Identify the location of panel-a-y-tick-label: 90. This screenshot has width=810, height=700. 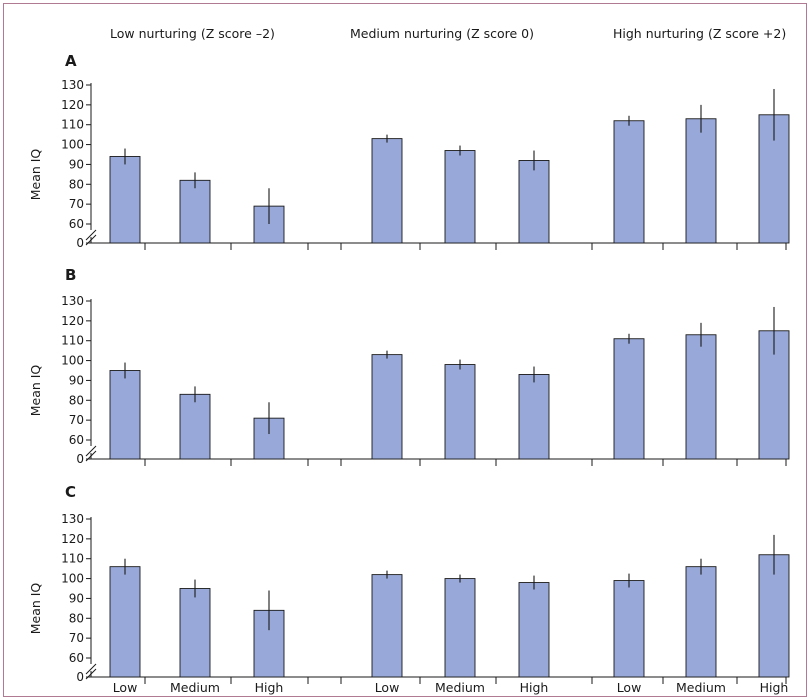
(76, 164).